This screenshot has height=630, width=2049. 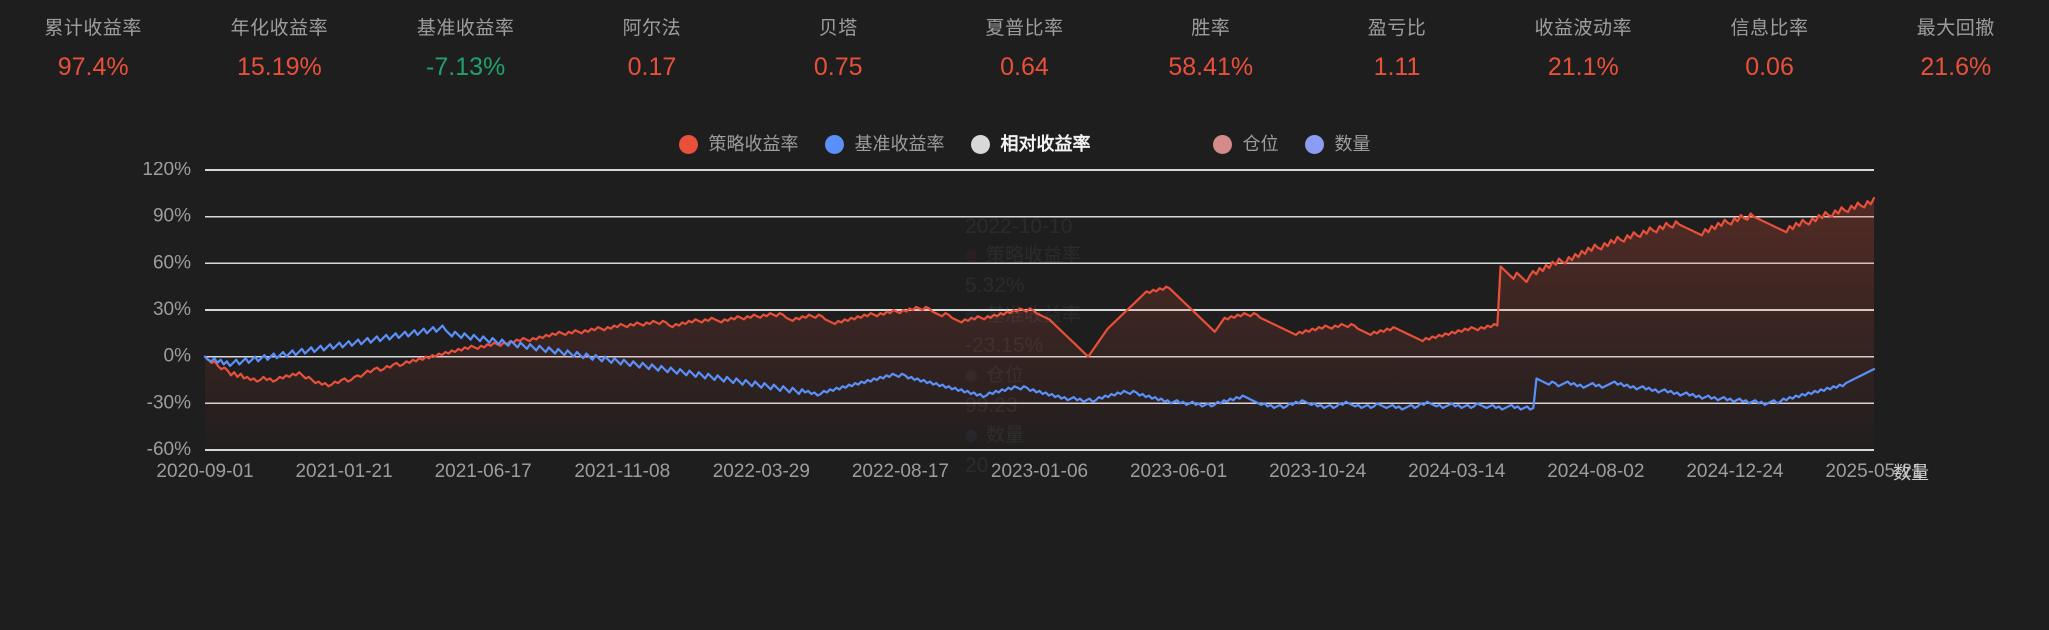 I want to click on axis-name-label: 数量, so click(x=1911, y=473).